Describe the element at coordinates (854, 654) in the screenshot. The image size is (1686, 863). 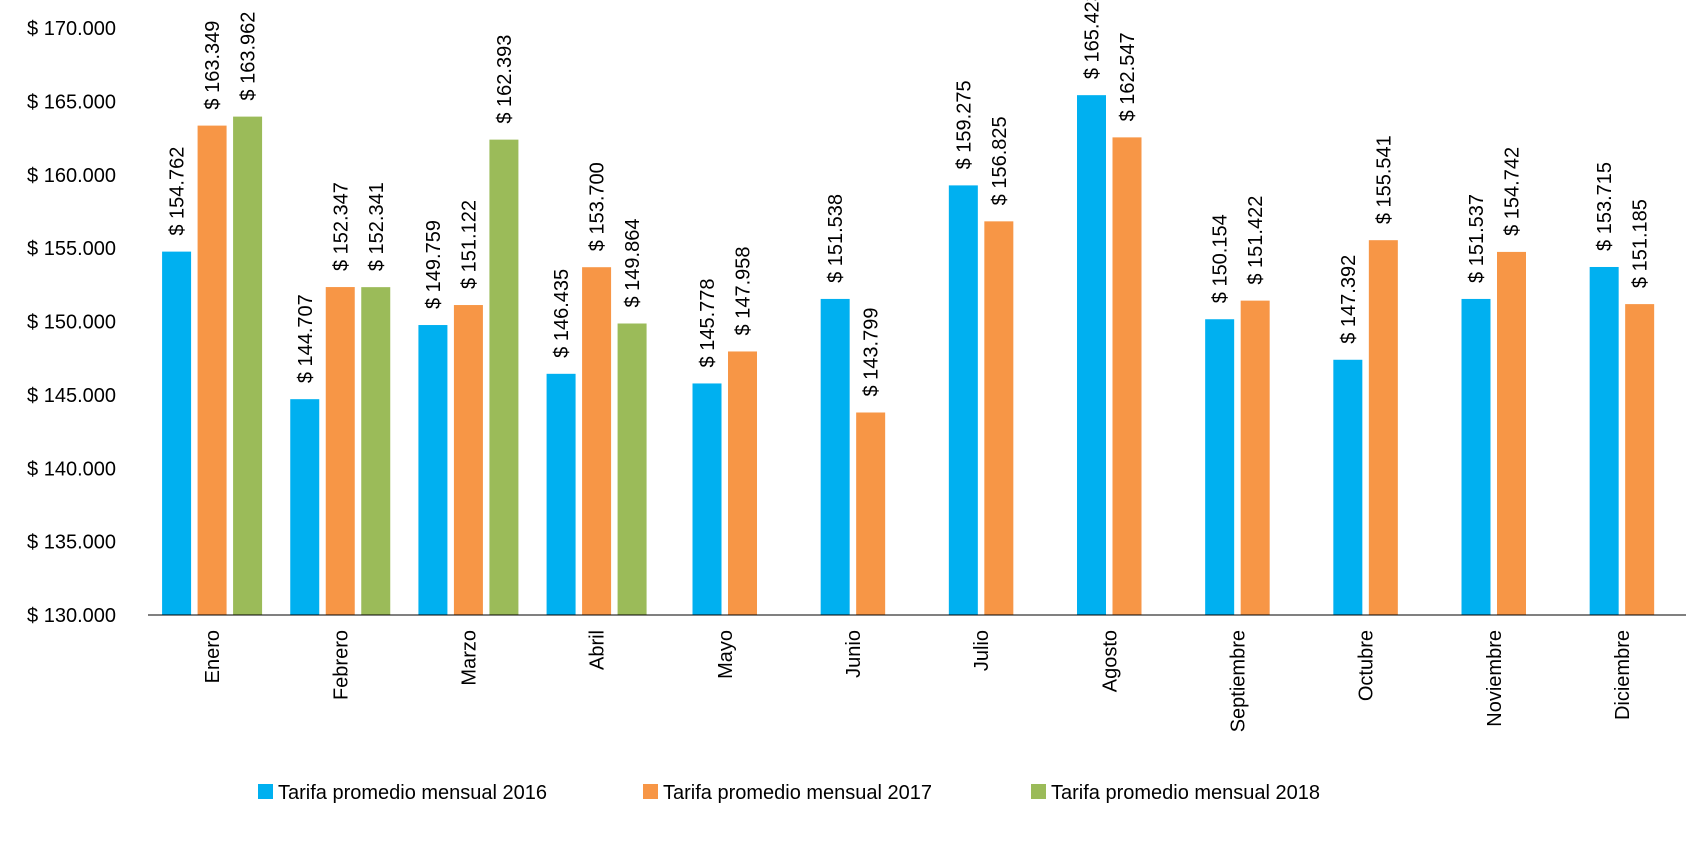
I see `x-tick-label: Junio` at that location.